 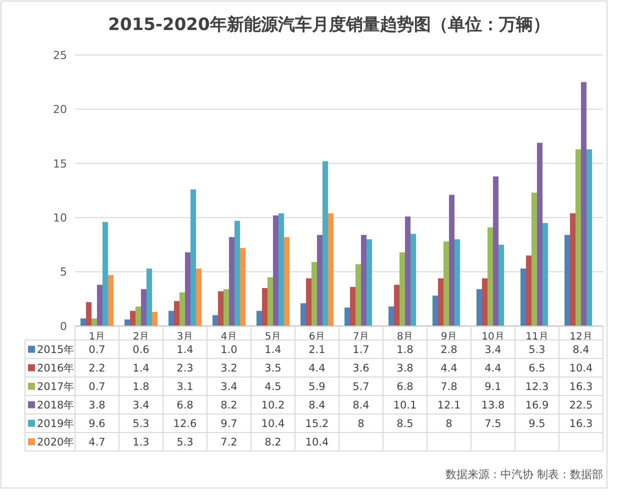 I want to click on data-label: 3.8, so click(x=405, y=368).